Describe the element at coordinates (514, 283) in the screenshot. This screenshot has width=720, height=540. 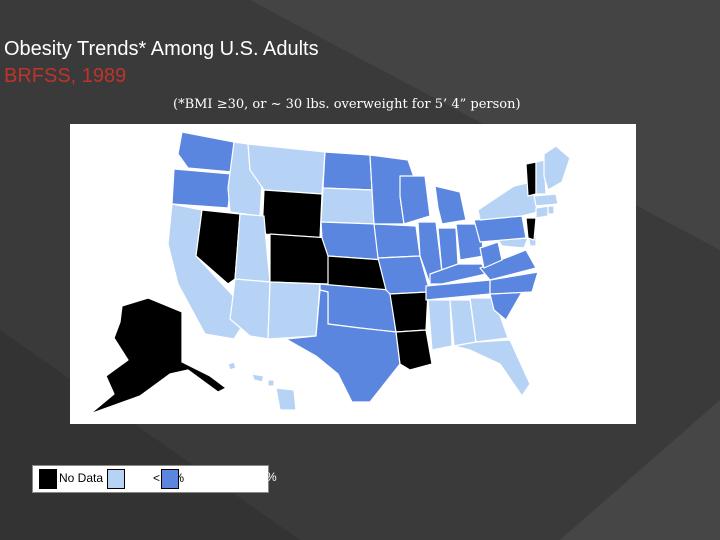
I see `state-NC` at that location.